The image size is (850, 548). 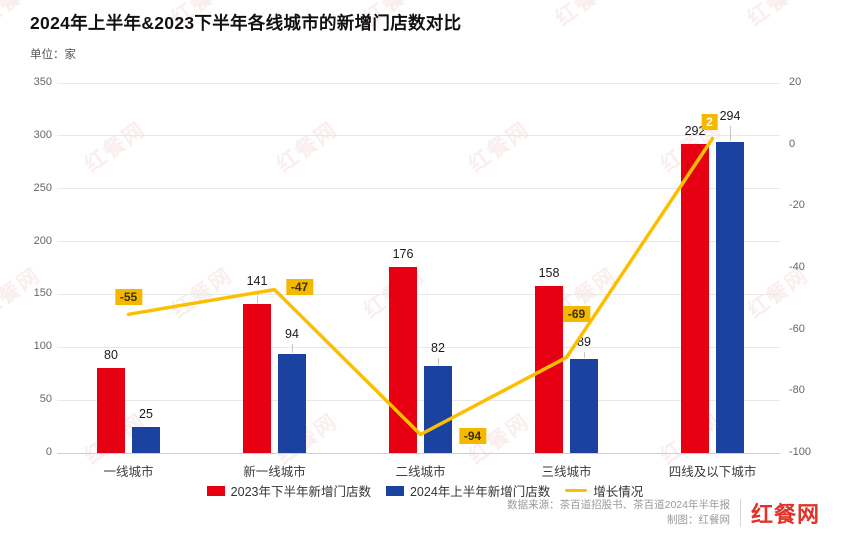 What do you see at coordinates (709, 121) in the screenshot?
I see `growth-value-label: 2` at bounding box center [709, 121].